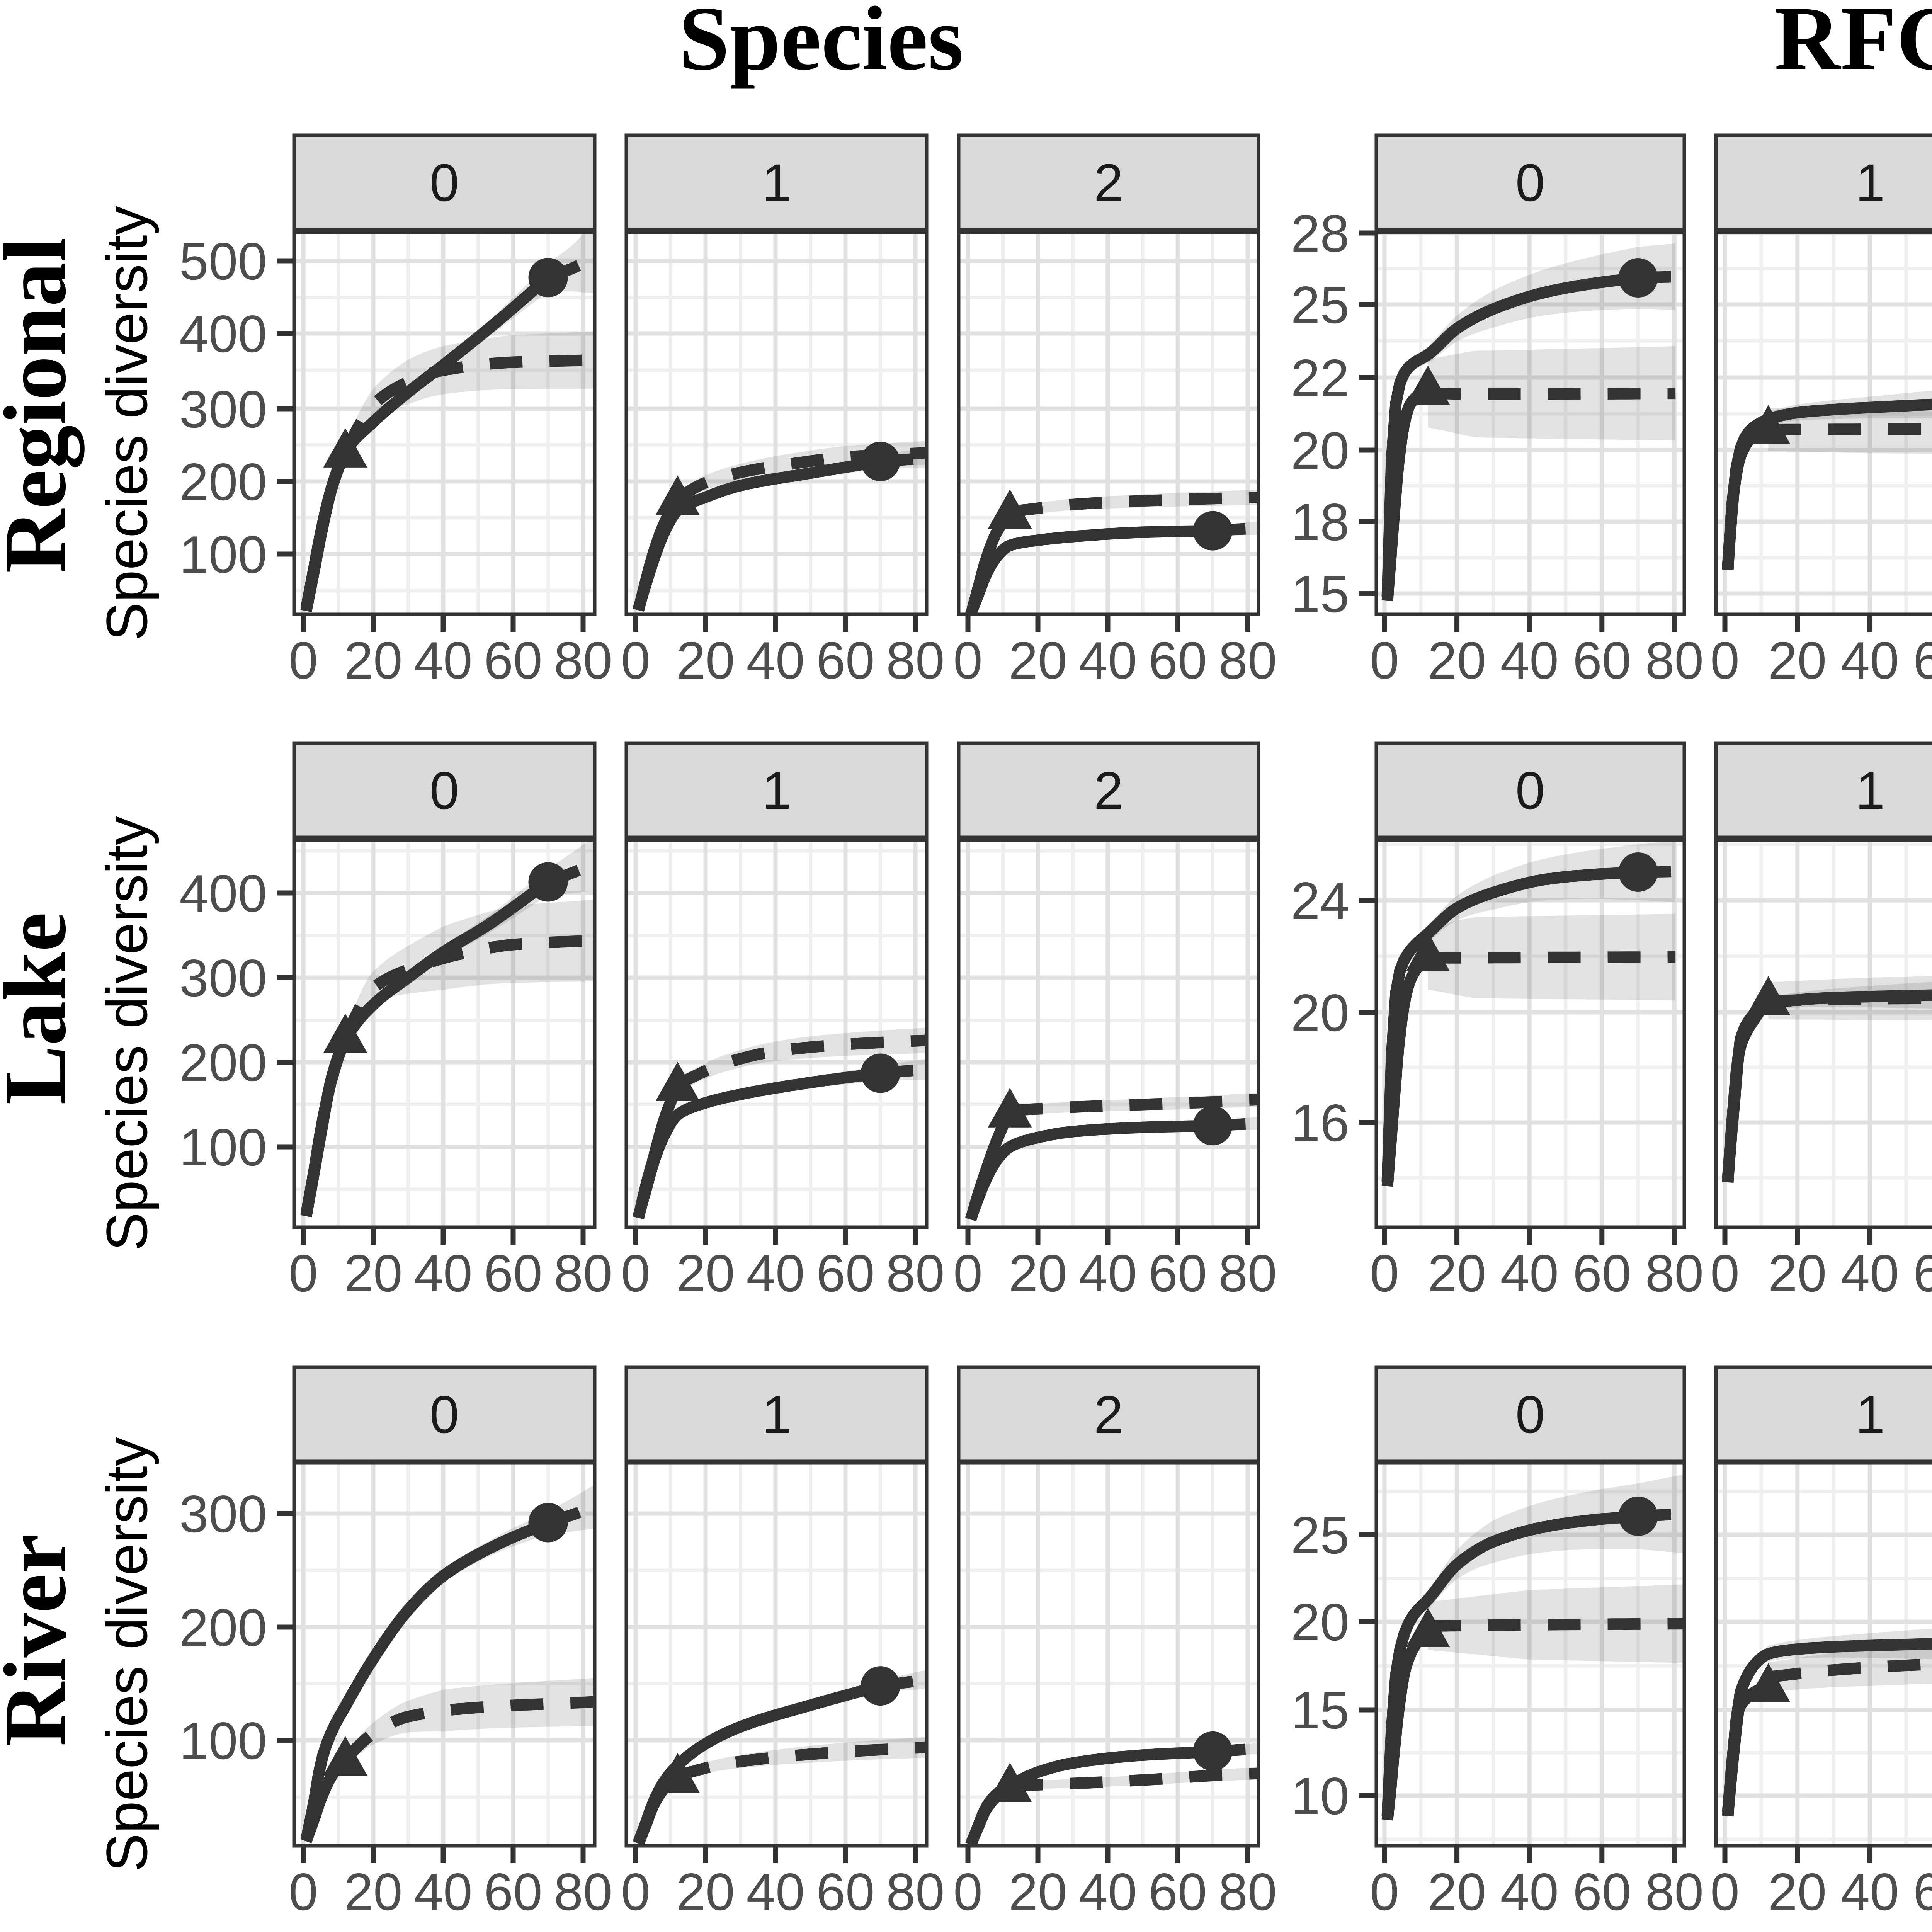 Image resolution: width=1932 pixels, height=1932 pixels. I want to click on svg-text: 28, so click(1320, 234).